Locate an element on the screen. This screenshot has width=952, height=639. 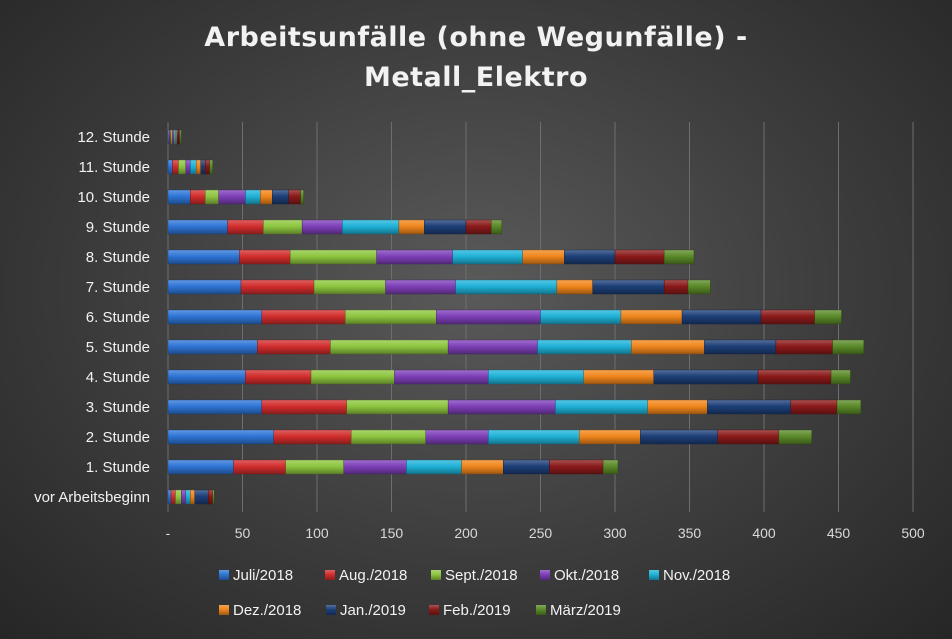
x-tick-label: 300 is located at coordinates (615, 533).